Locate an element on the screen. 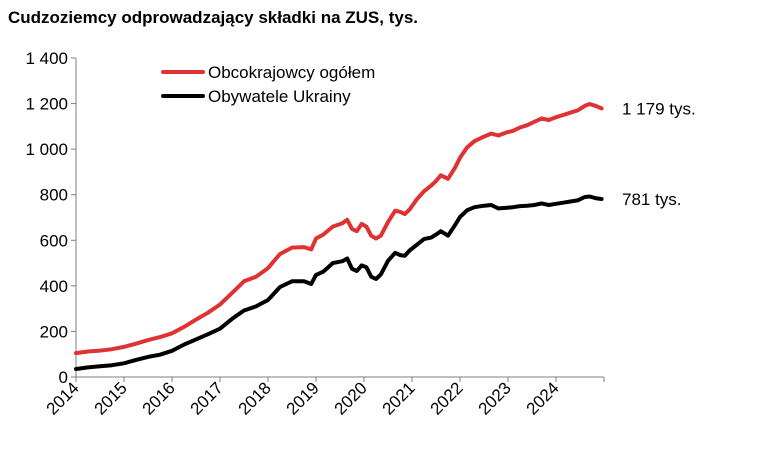 This screenshot has height=461, width=774. legend-label-obcokrajowcy: Obcokrajowcy ogółem is located at coordinates (291, 72).